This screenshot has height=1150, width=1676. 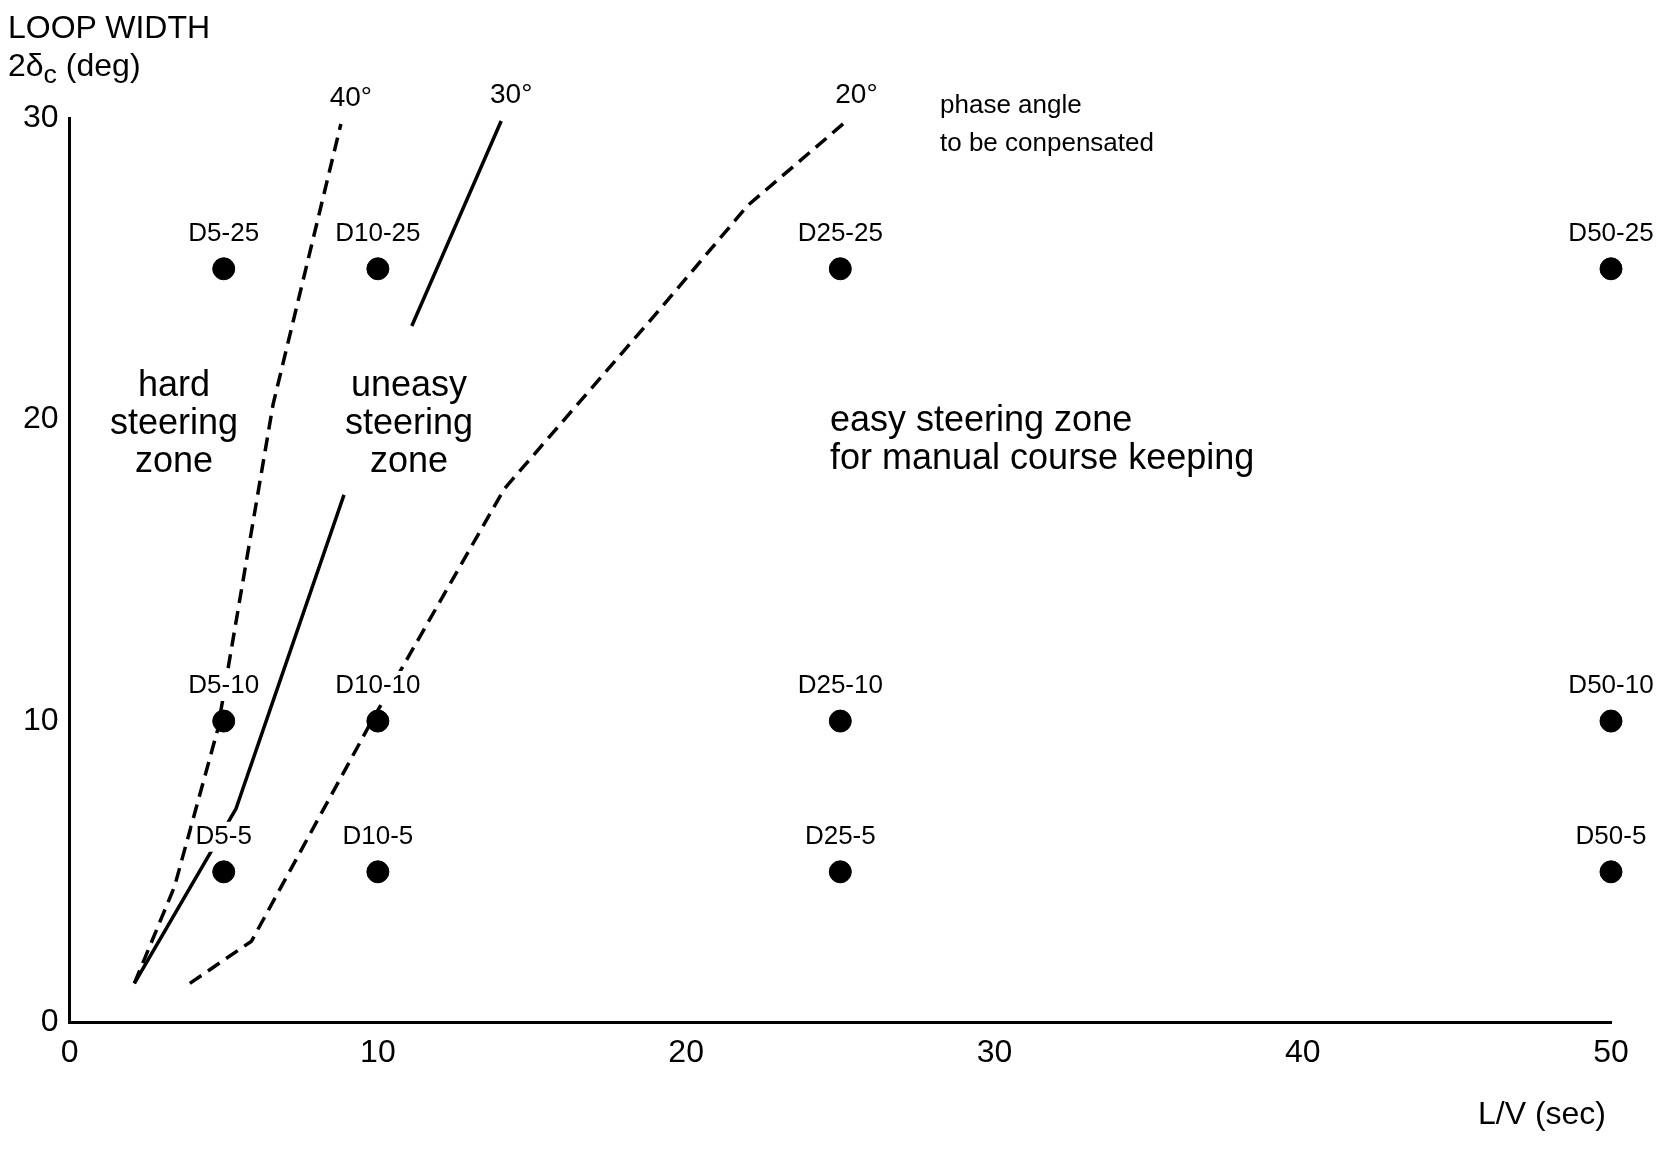 I want to click on x-tick-label: 30, so click(x=994, y=1050).